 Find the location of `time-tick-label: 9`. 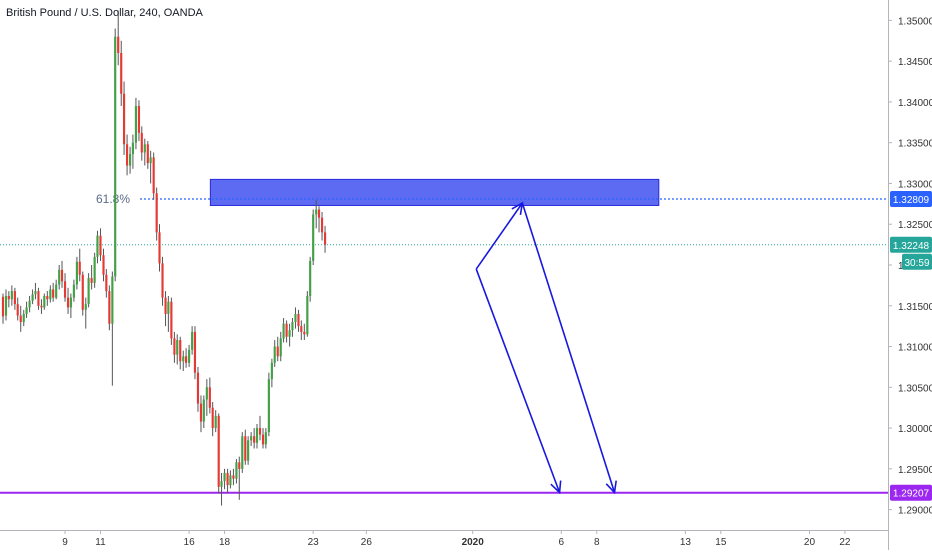

time-tick-label: 9 is located at coordinates (65, 542).